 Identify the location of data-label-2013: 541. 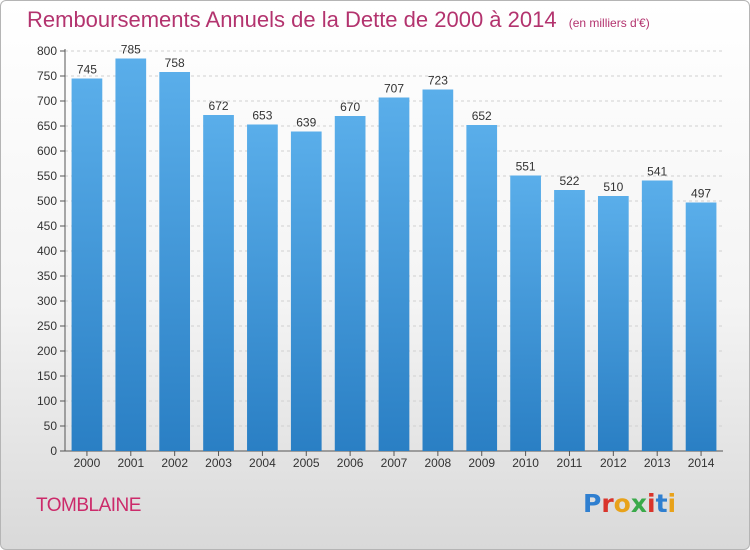
(657, 172).